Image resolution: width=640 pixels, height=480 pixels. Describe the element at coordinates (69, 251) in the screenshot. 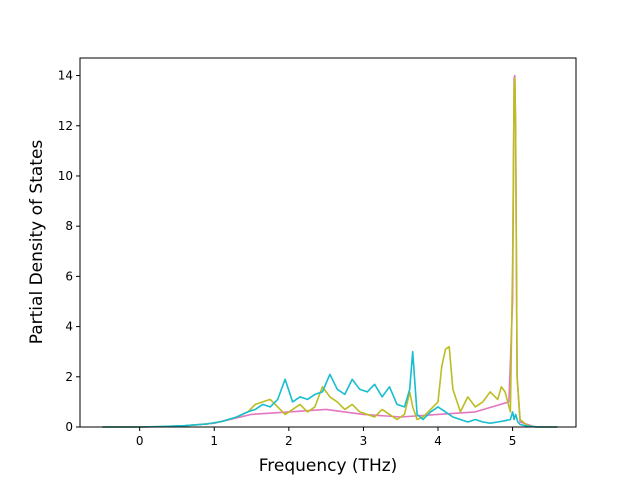

I see `y-axis: 0 2 4 6 8 10 12 14` at that location.